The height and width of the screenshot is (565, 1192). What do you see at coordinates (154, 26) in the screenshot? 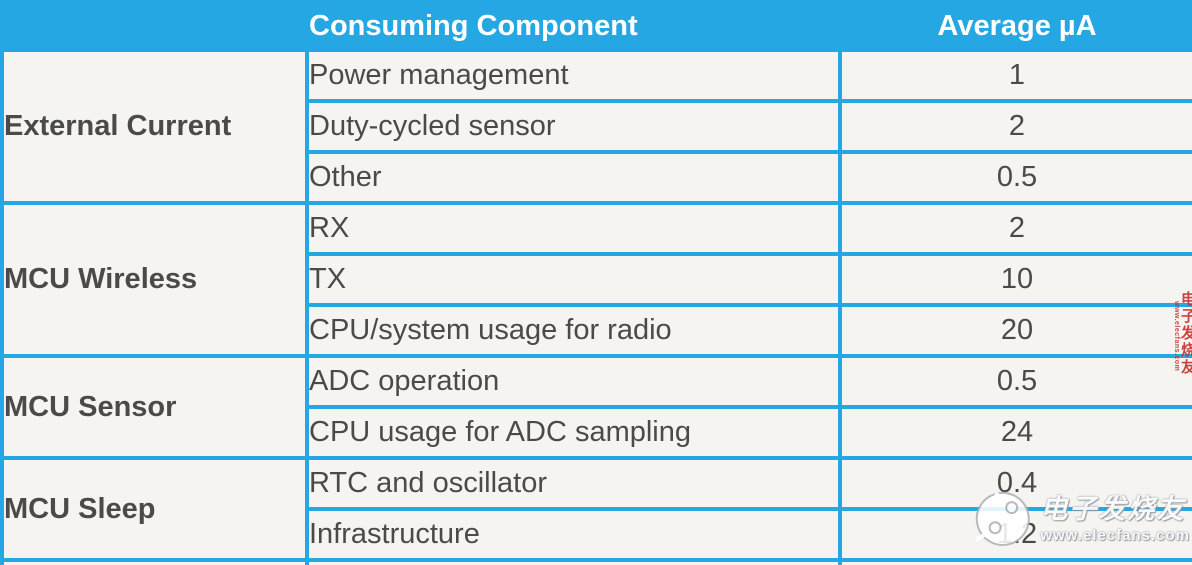
I see `header-blank-cell` at bounding box center [154, 26].